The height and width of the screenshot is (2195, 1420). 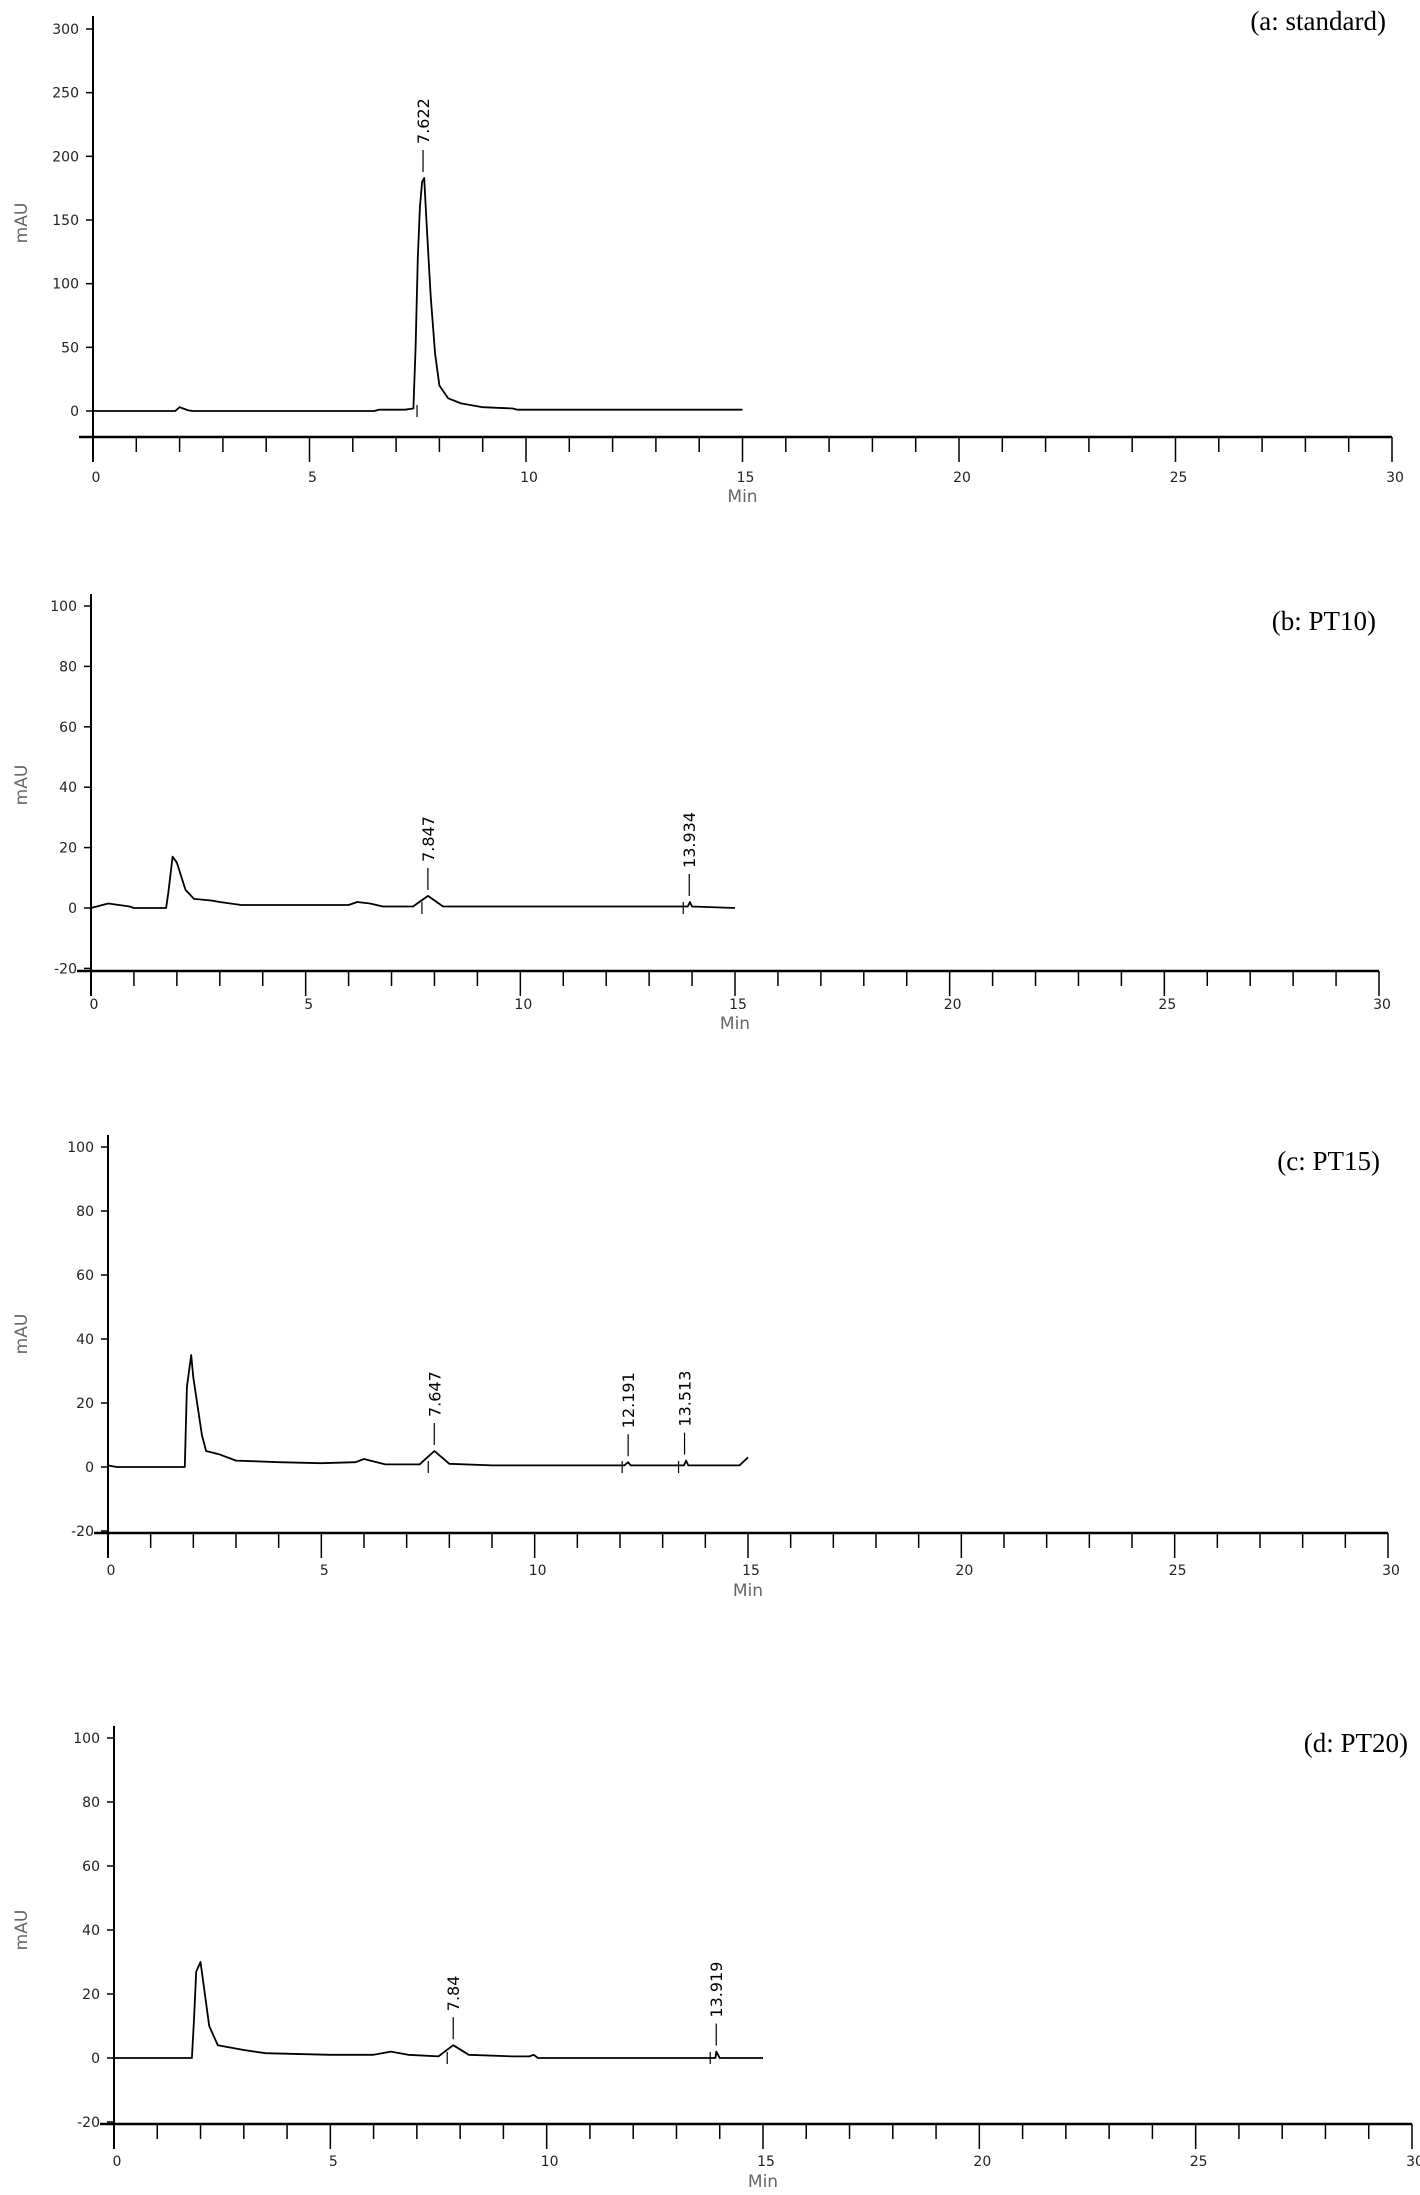 I want to click on peak-label: 13.934, so click(x=689, y=840).